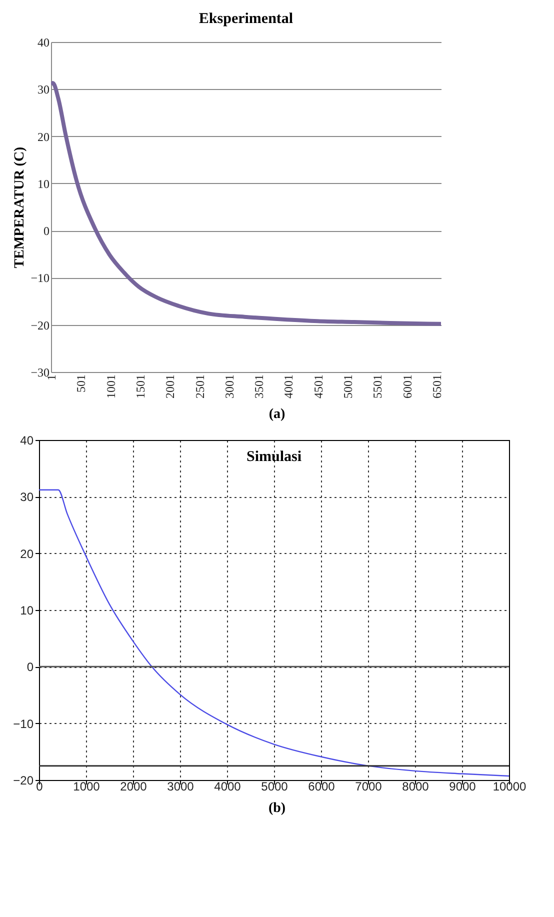 The width and height of the screenshot is (554, 917). What do you see at coordinates (407, 386) in the screenshot?
I see `x-tick-label: 6001` at bounding box center [407, 386].